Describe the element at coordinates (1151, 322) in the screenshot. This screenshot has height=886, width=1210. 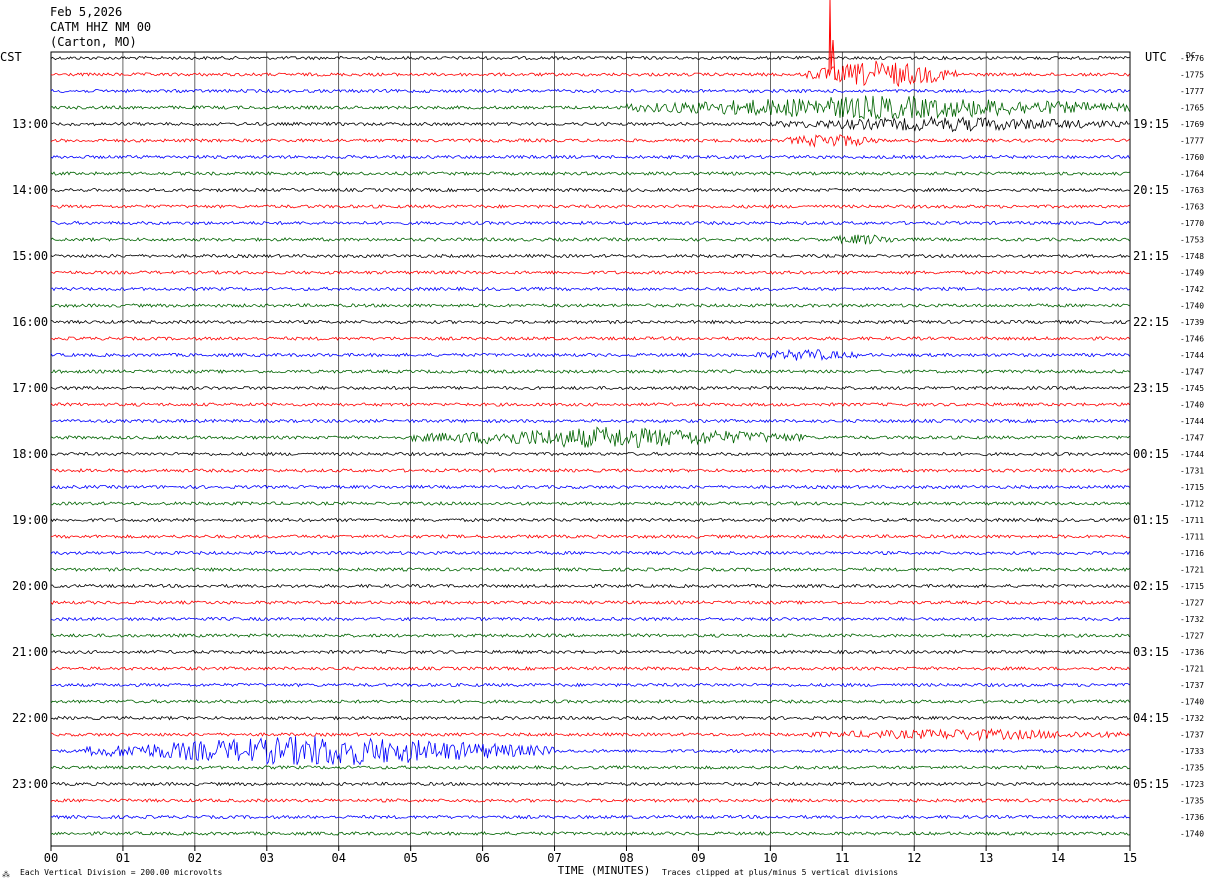
I see `right-hour-label: 22:15` at that location.